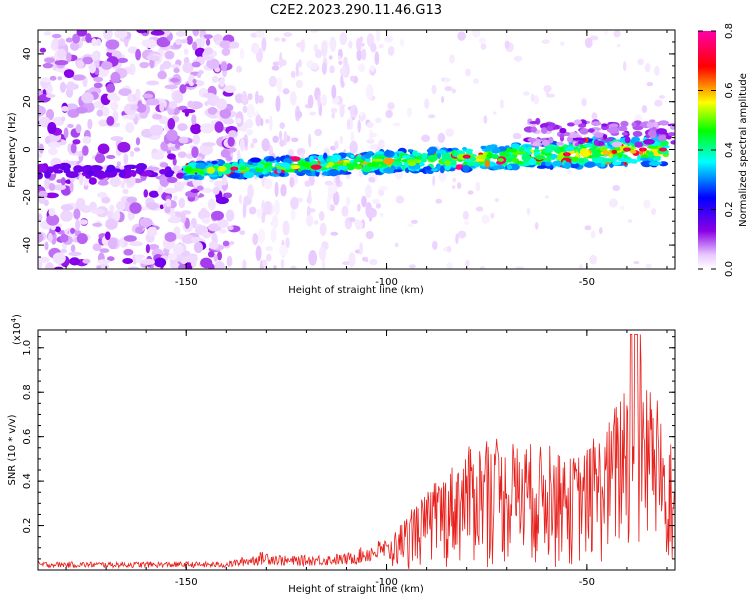  Describe the element at coordinates (27, 437) in the screenshot. I see `snr-ytick-label: 0.6` at that location.